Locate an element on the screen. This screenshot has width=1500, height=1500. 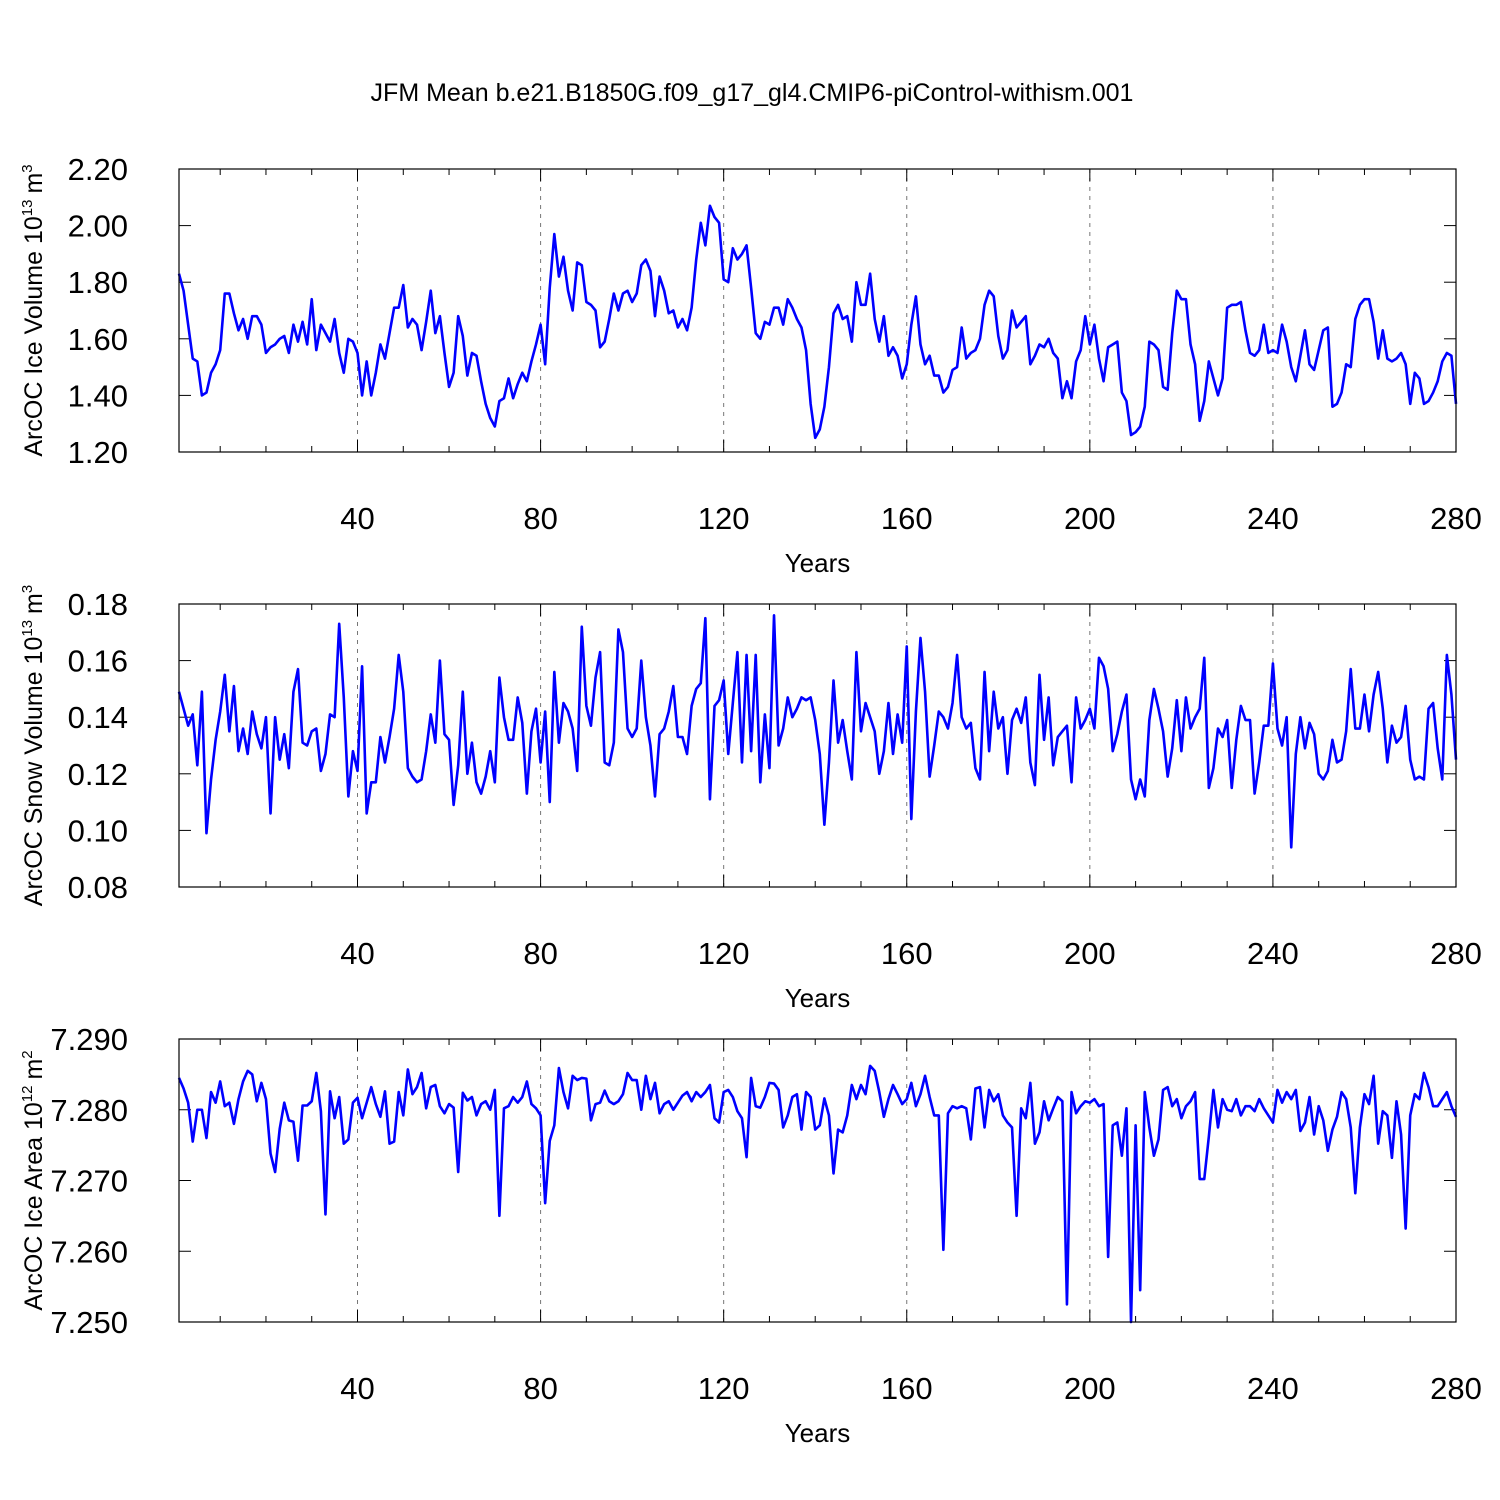
y-axis-label: ArcOC Ice Volume 1013 m3 is located at coordinates (33, 310).